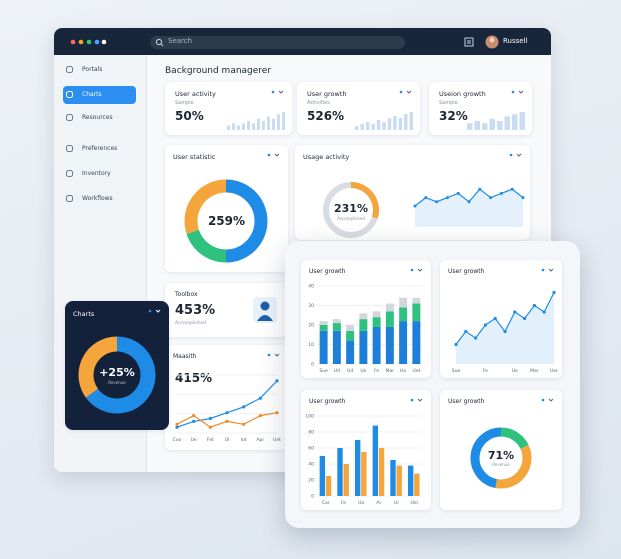 This screenshot has width=621, height=559. Describe the element at coordinates (364, 200) in the screenshot. I see `gauge-arc` at that location.